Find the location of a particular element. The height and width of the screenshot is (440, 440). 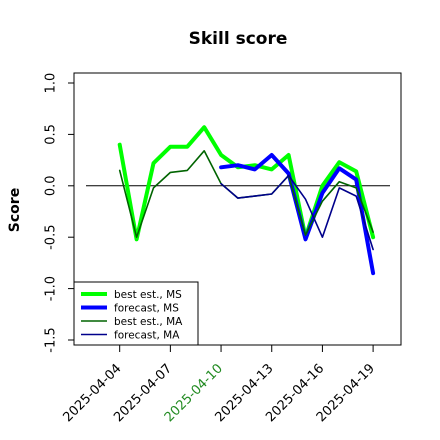

y-axis-label: Score is located at coordinates (15, 210).